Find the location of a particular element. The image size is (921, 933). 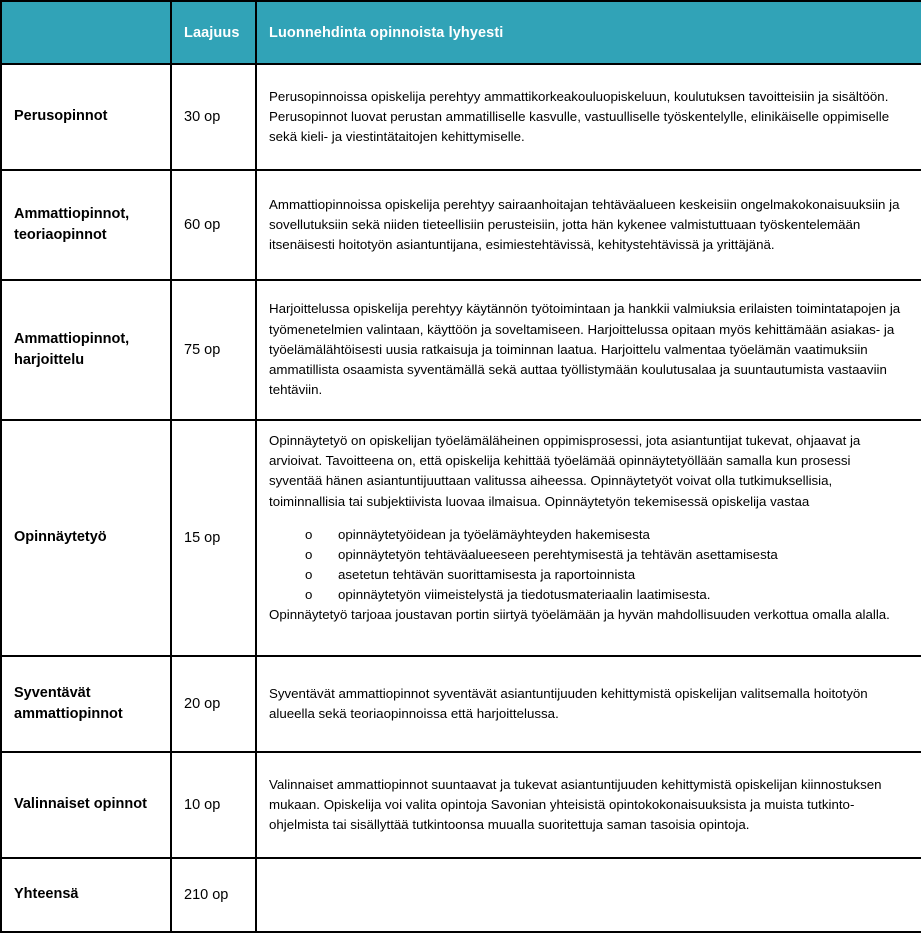

row-name-yhteensa: Yhteensä is located at coordinates (86, 895).